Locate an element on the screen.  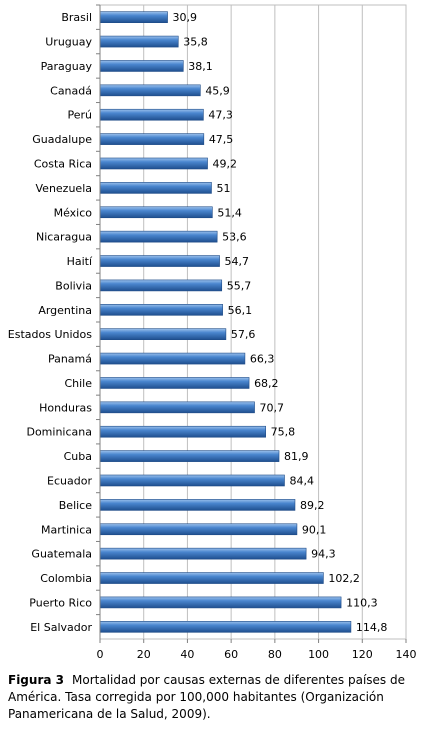
x-tick-label: 140 is located at coordinates (406, 654).